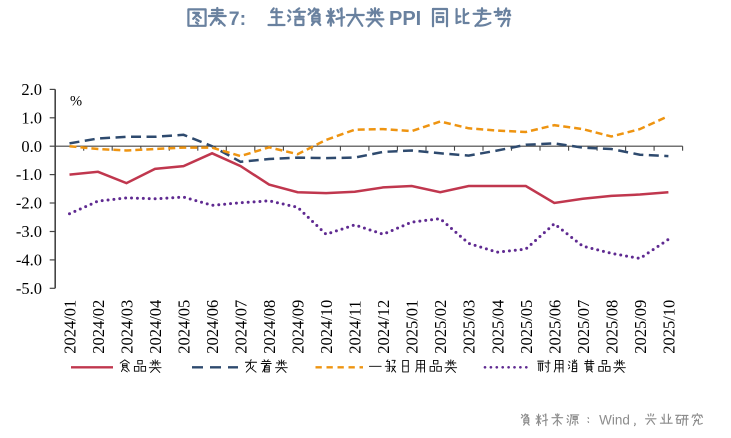  I want to click on svg-text: 2025/10, so click(668, 327).